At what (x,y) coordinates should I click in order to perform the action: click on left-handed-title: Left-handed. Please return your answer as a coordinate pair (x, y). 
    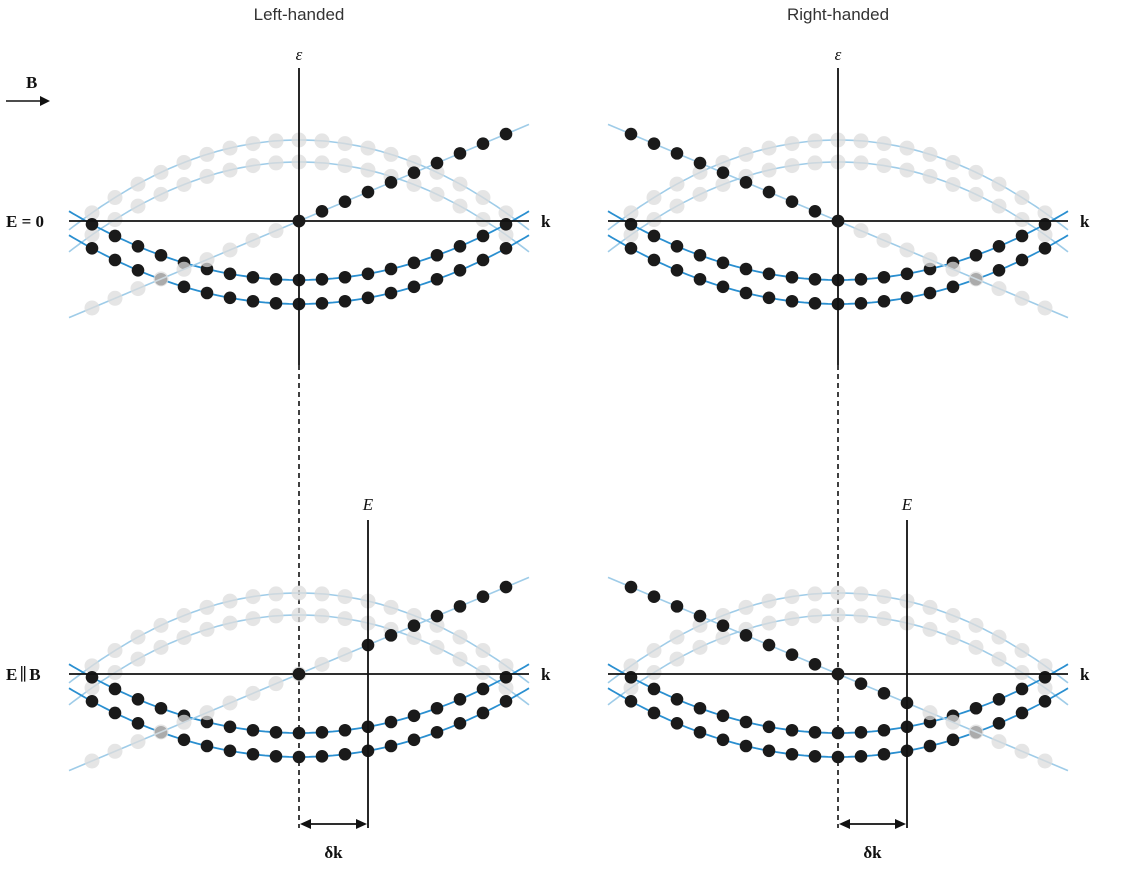
    Looking at the image, I should click on (299, 14).